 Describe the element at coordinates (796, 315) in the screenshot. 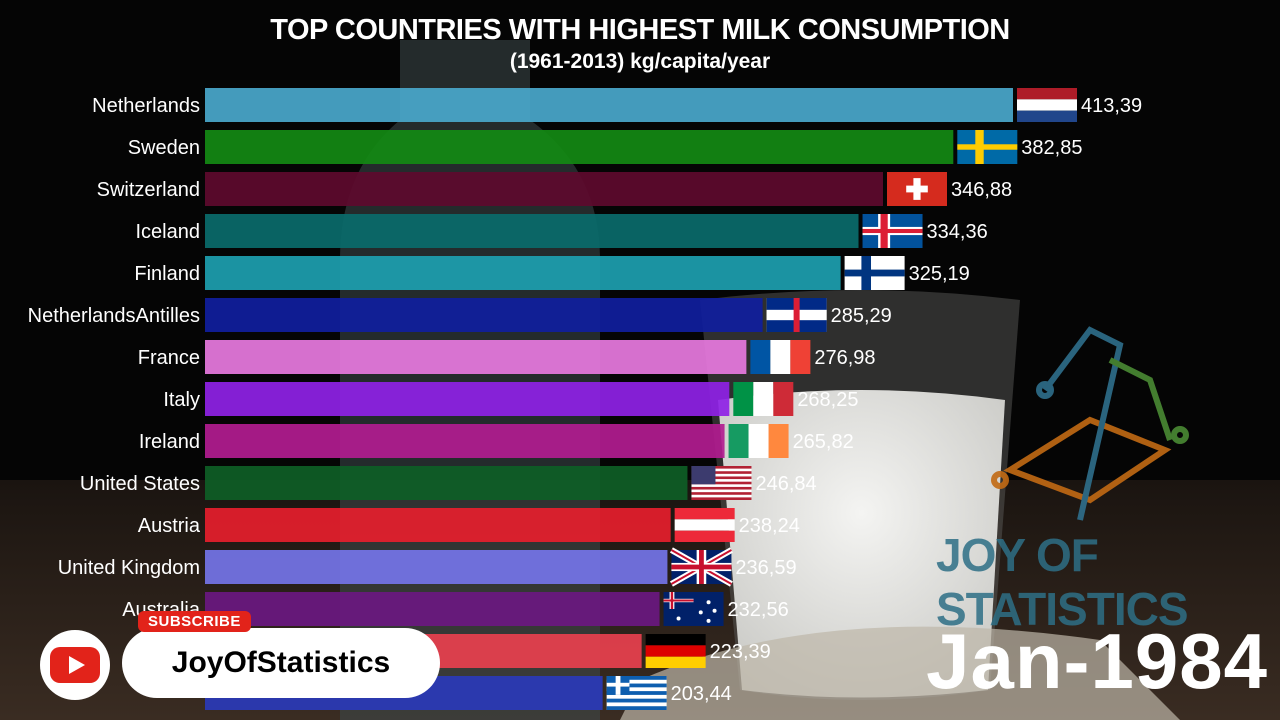

I see `netherlands-antilles-flag-icon` at that location.